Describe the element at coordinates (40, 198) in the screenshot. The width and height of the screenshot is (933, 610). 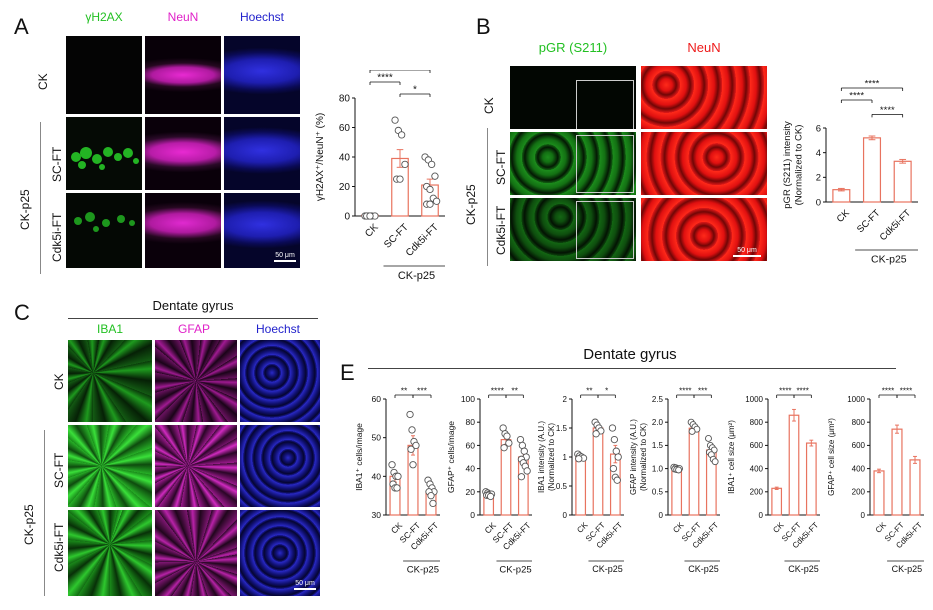
I see `group-bracket-line` at that location.